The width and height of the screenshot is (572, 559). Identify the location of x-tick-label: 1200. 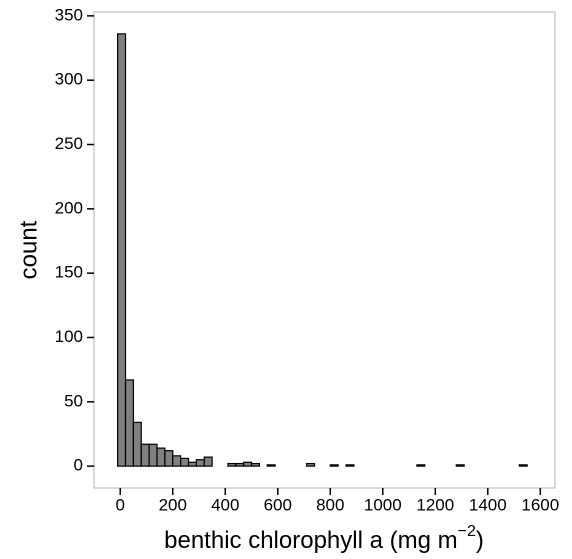
(435, 504).